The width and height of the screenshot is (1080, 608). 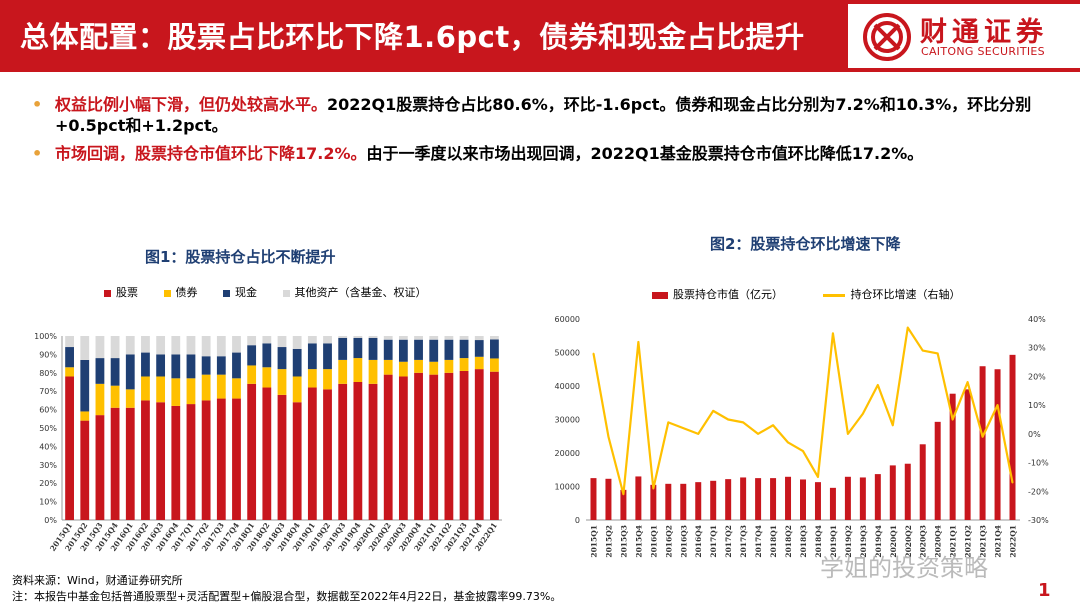 What do you see at coordinates (186, 292) in the screenshot?
I see `legend-label: 债券` at bounding box center [186, 292].